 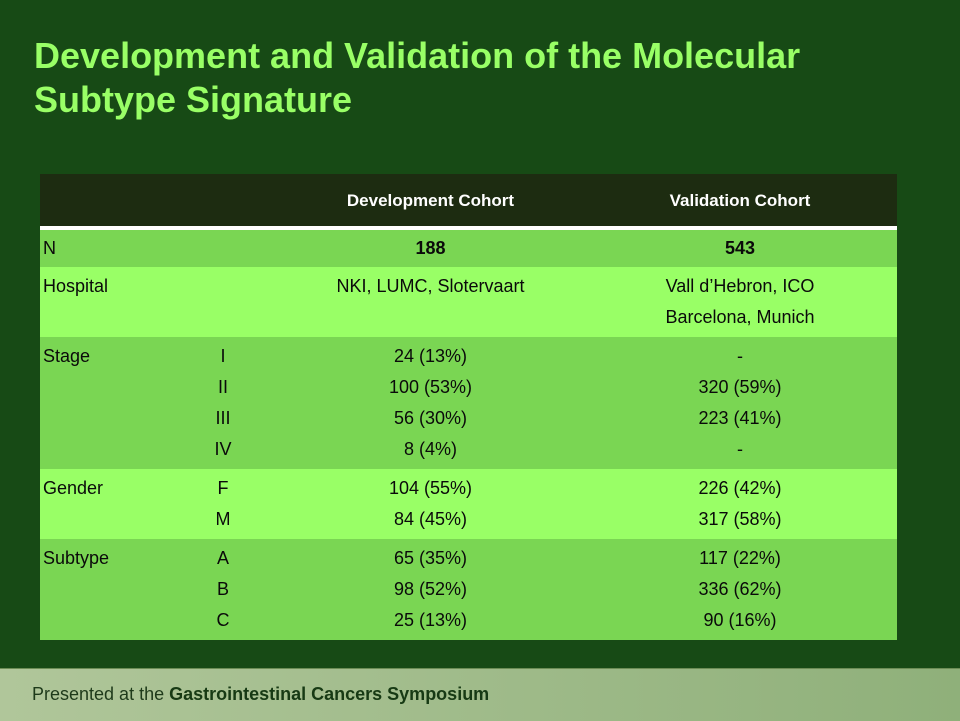 I want to click on row-sub-stage: I II III IV, so click(x=223, y=403).